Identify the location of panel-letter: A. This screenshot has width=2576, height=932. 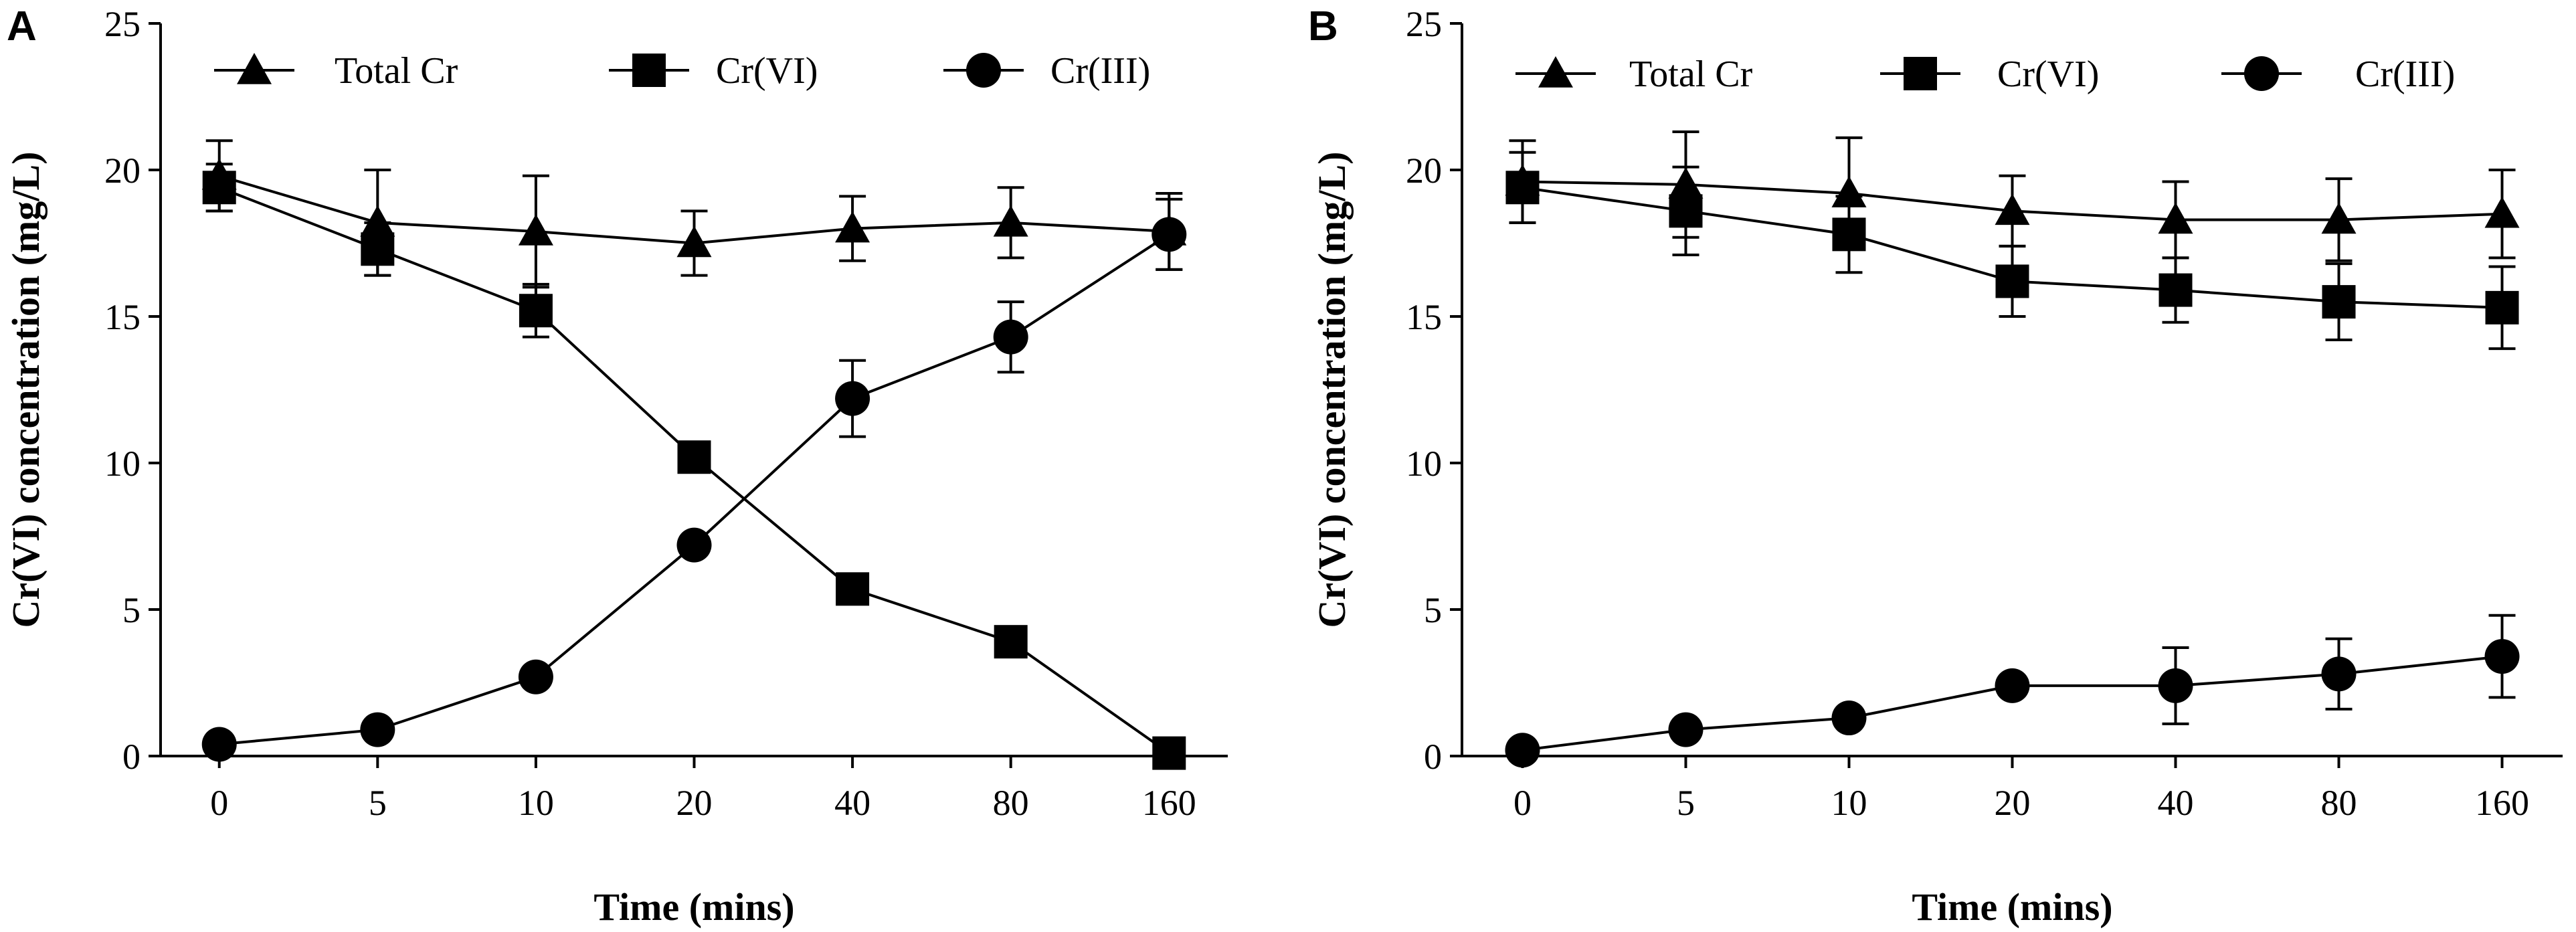
(22, 27).